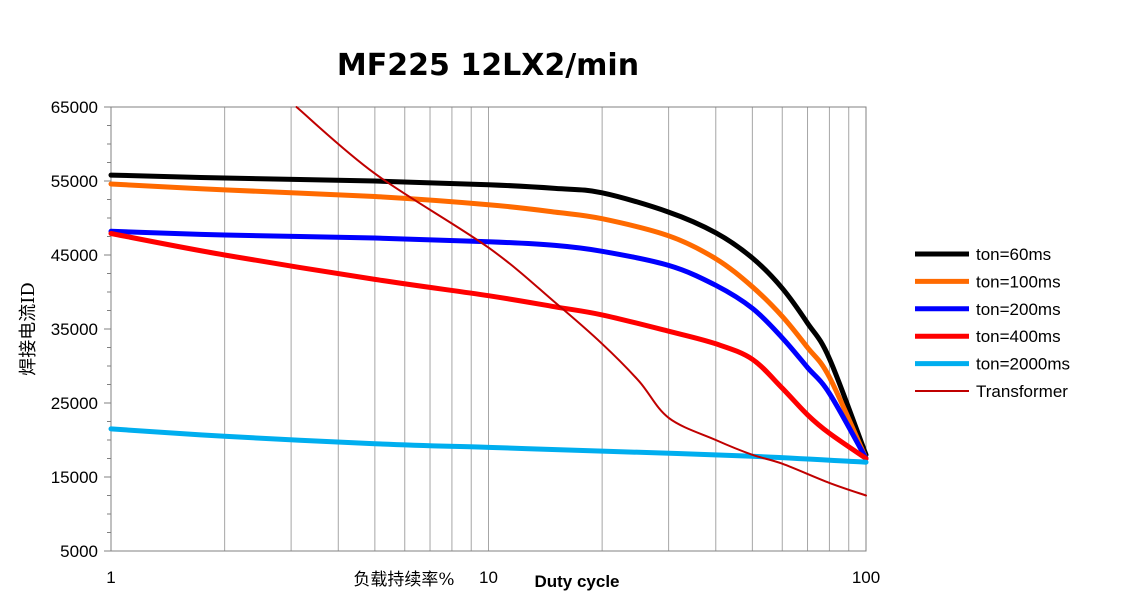 The height and width of the screenshot is (600, 1124). I want to click on legend-entry-label: ton=100ms, so click(1018, 281).